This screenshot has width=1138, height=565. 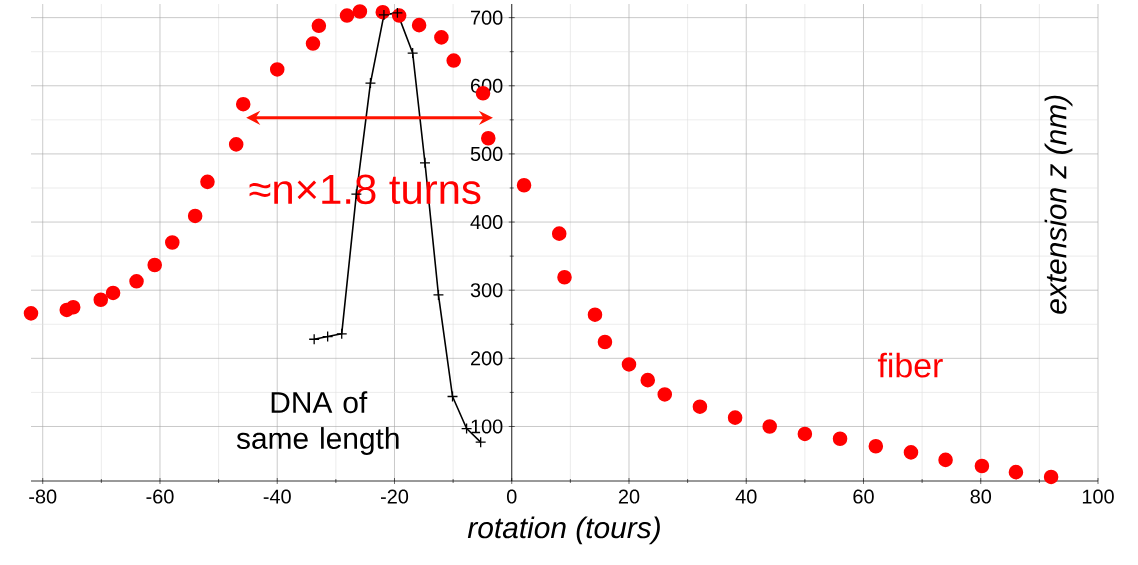 What do you see at coordinates (394, 496) in the screenshot?
I see `x-tick-label: -20` at bounding box center [394, 496].